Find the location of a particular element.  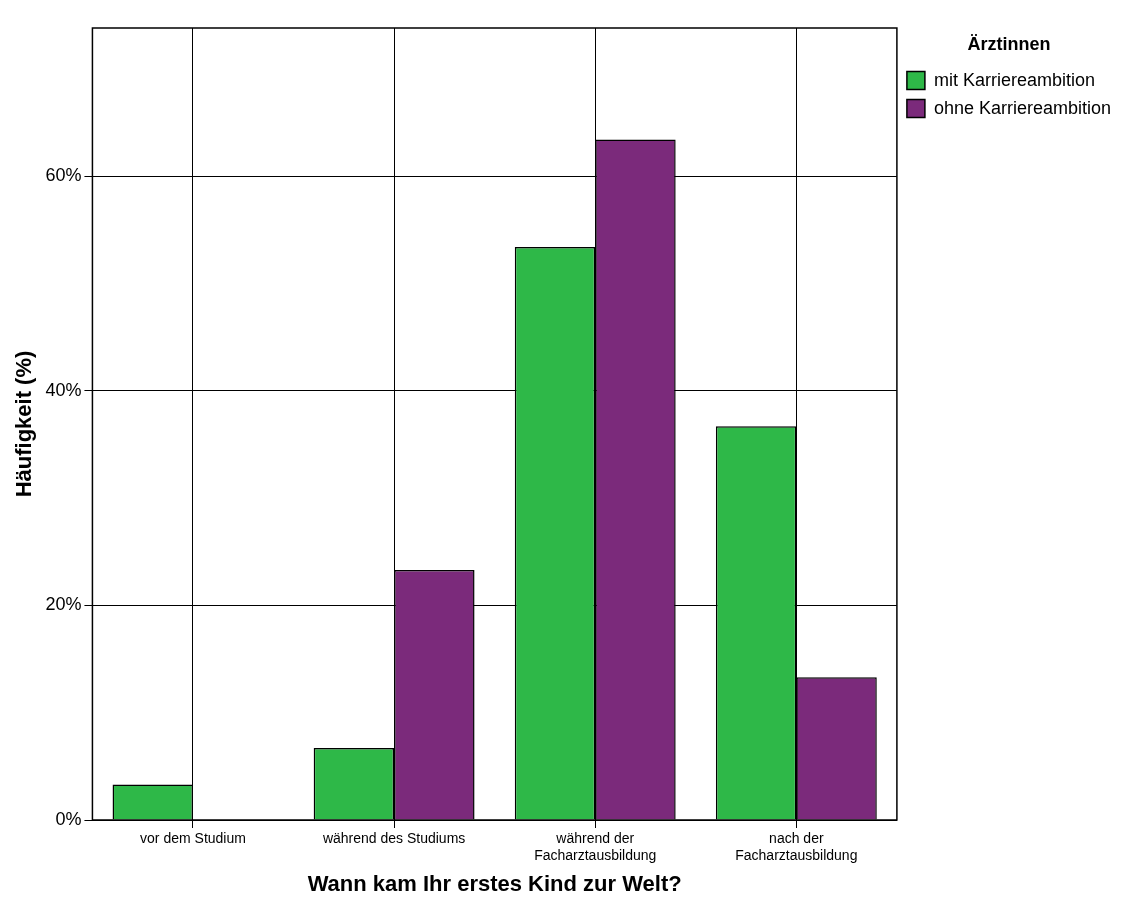

x-tick-label: während der Facharztausbildung is located at coordinates (595, 847).